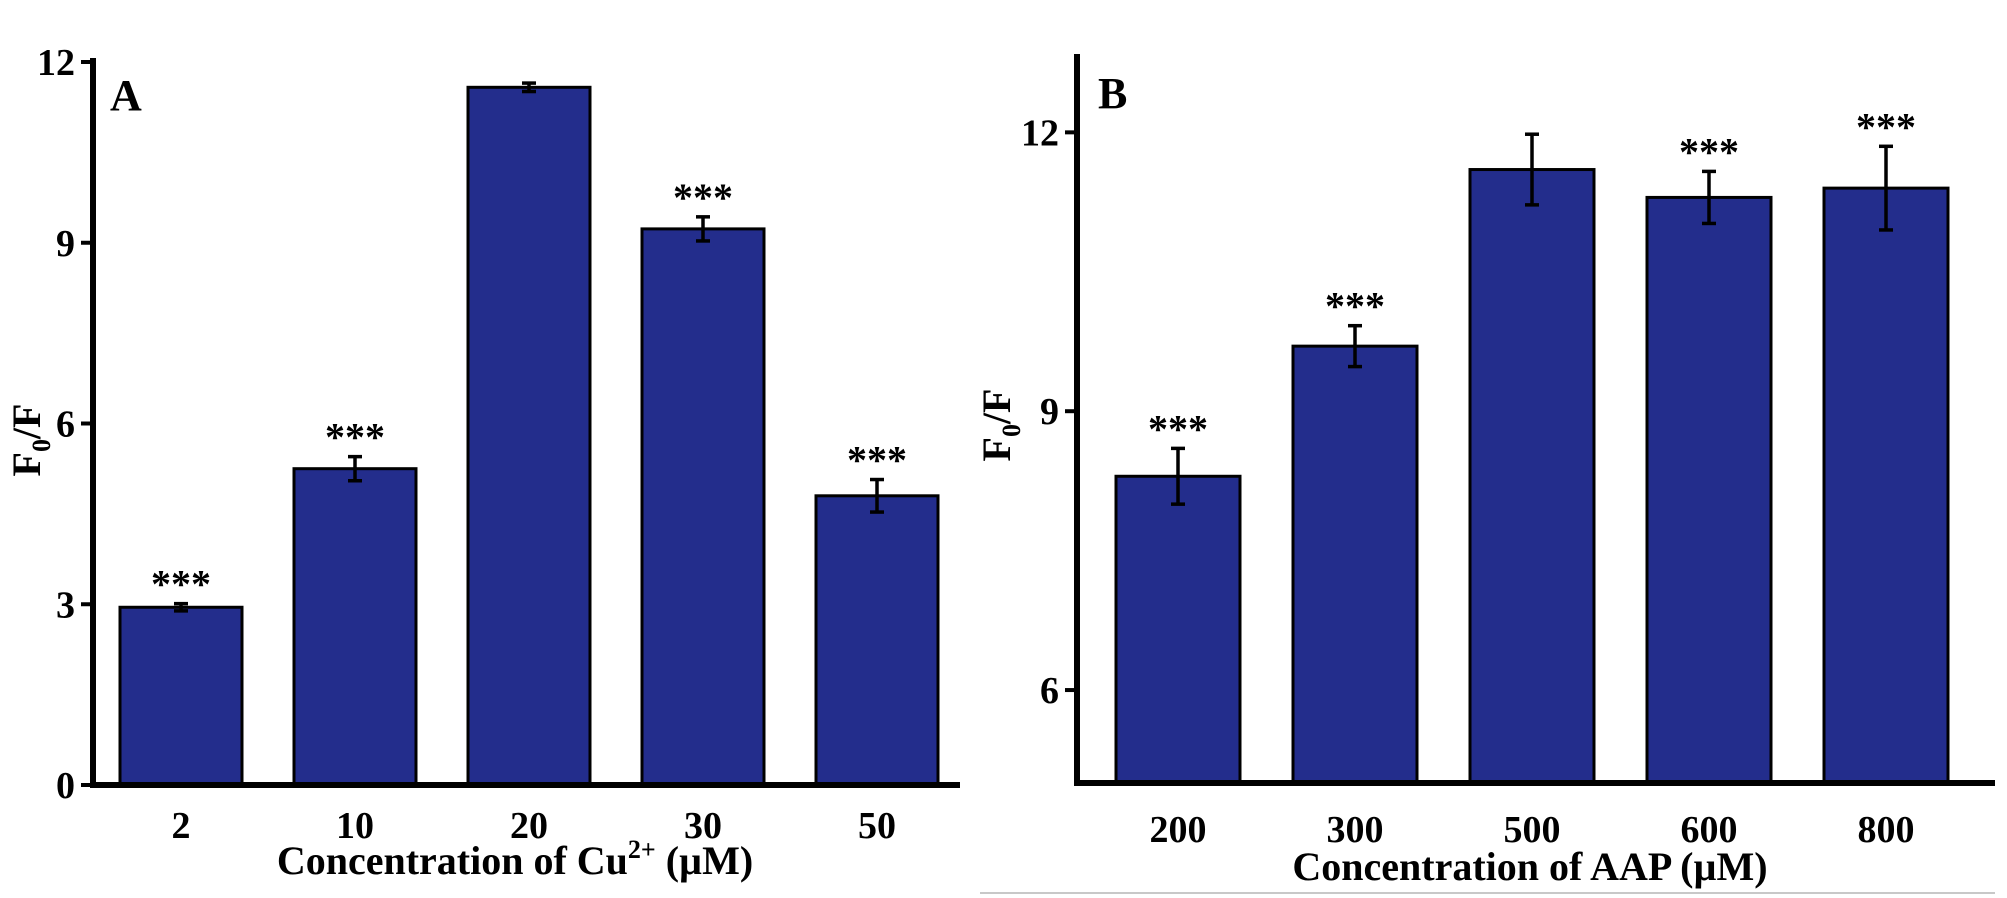 This screenshot has width=2007, height=898. Describe the element at coordinates (355, 826) in the screenshot. I see `x-tick-label: 10` at that location.